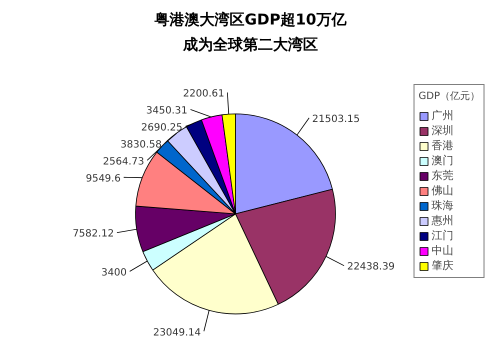 The height and width of the screenshot is (362, 500). I want to click on data-label: 3400, so click(114, 272).